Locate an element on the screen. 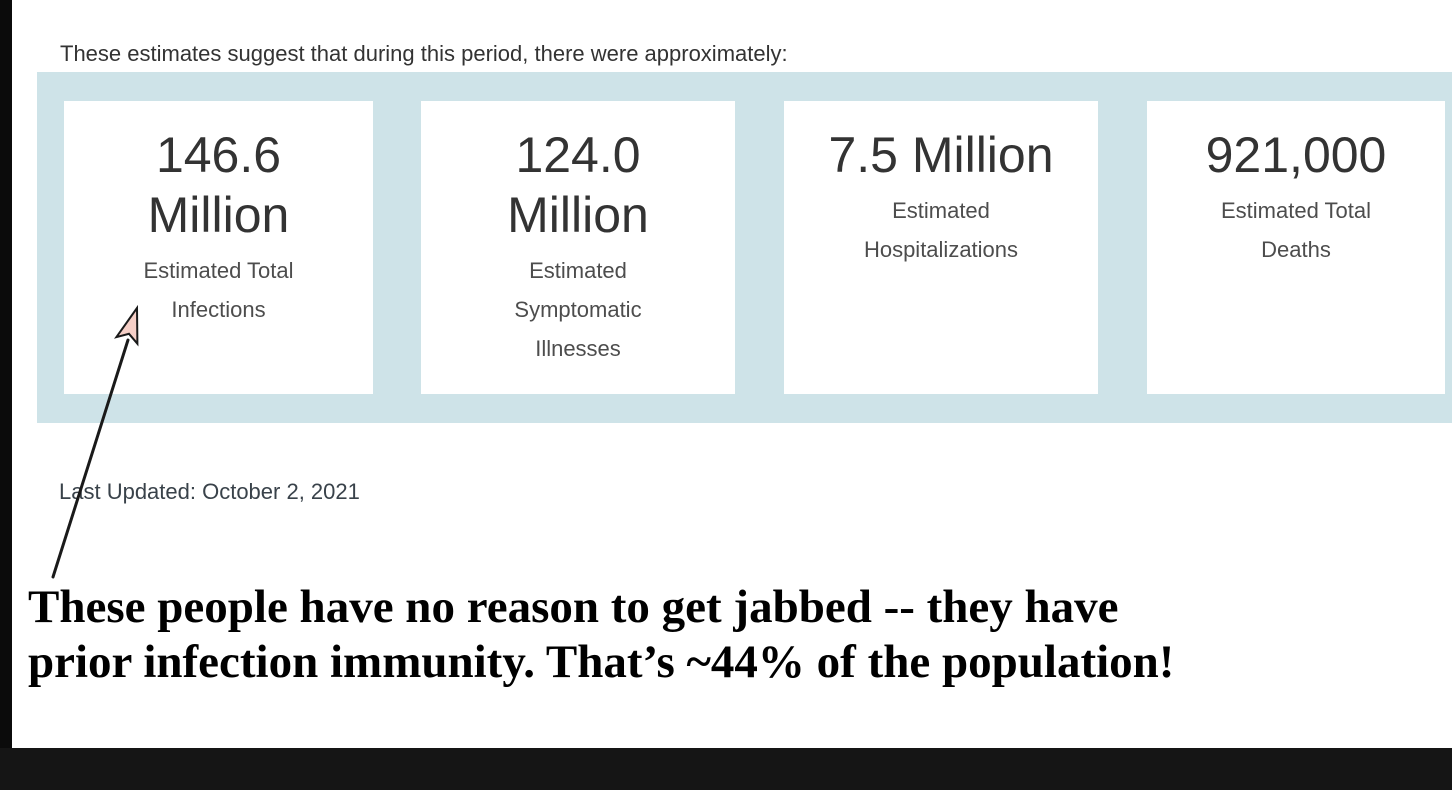 The width and height of the screenshot is (1452, 790). last-updated-text: Last Updated: October 2, 2021 is located at coordinates (209, 491).